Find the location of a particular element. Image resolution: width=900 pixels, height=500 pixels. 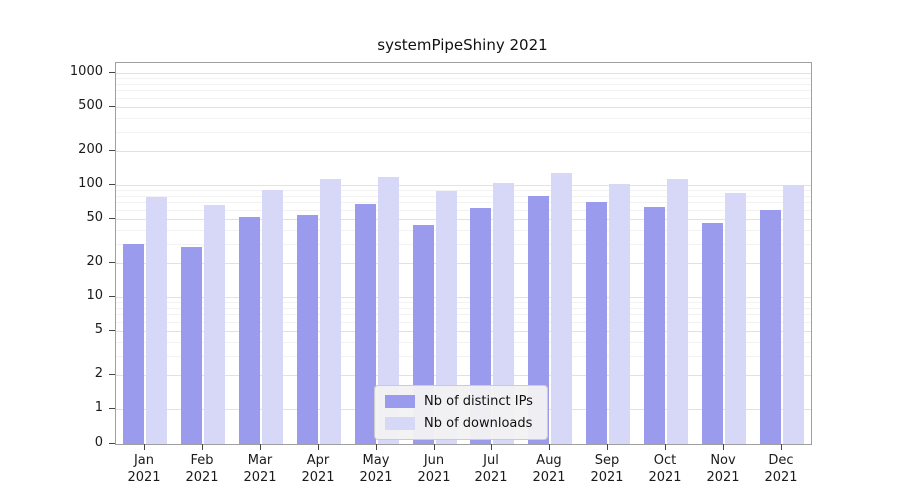

y-tick-label: 50 is located at coordinates (94, 217).